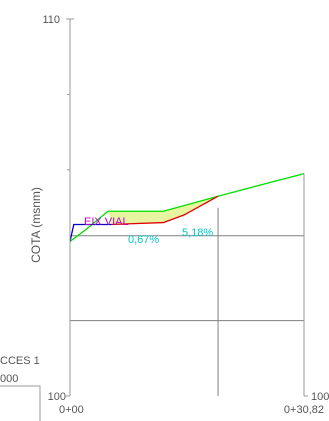 Image resolution: width=329 pixels, height=421 pixels. What do you see at coordinates (57, 397) in the screenshot?
I see `y-tick-100-left: 100` at bounding box center [57, 397].